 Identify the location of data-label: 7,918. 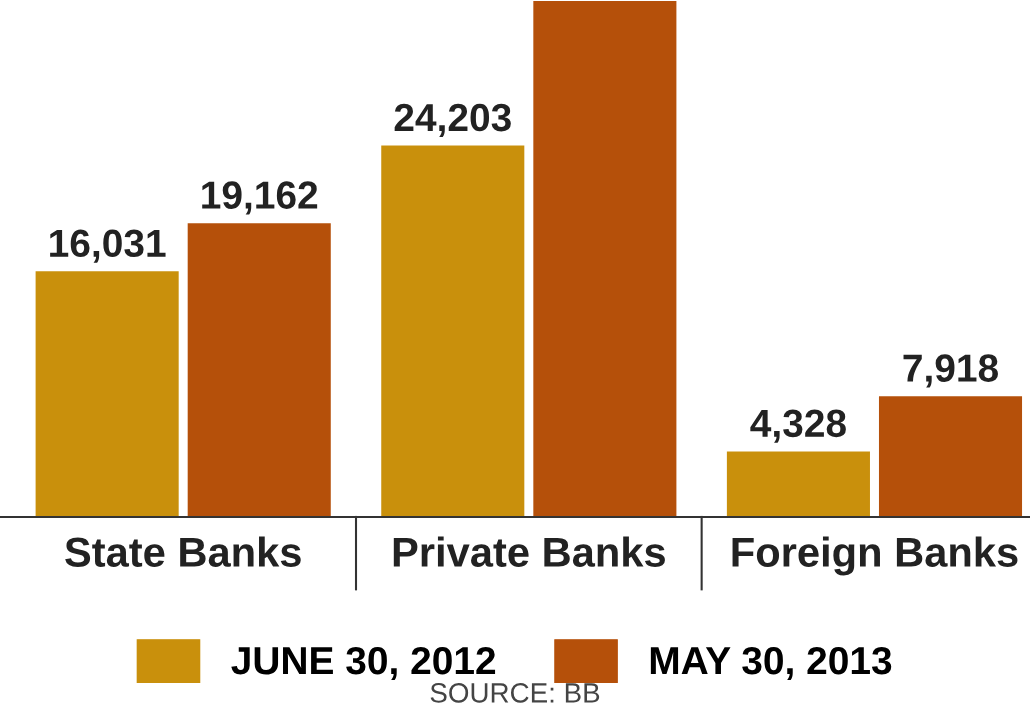
(950, 371).